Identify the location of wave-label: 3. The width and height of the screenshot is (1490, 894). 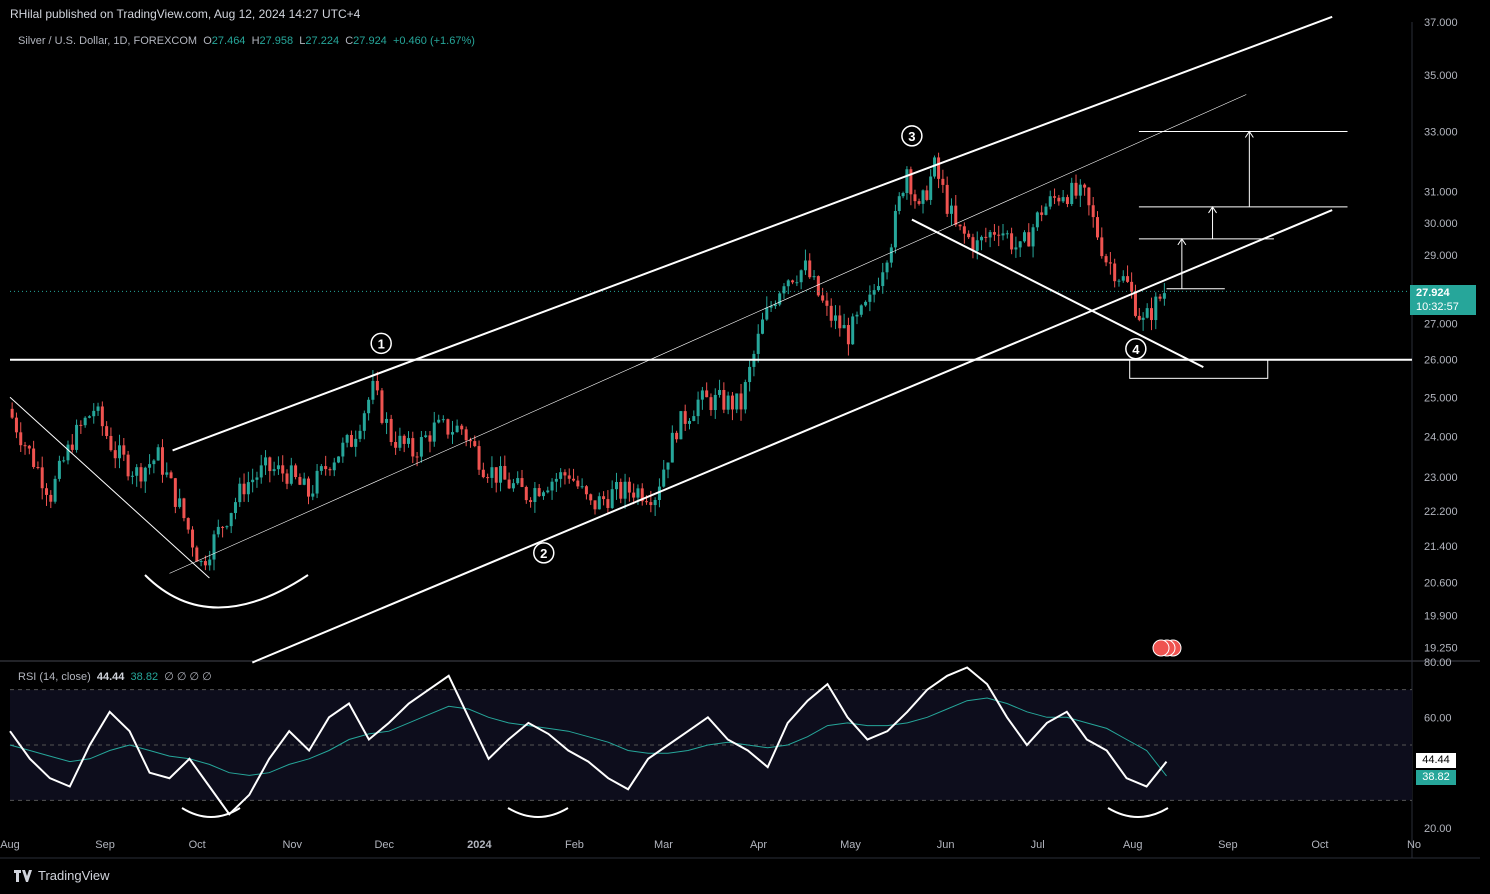
(911, 136).